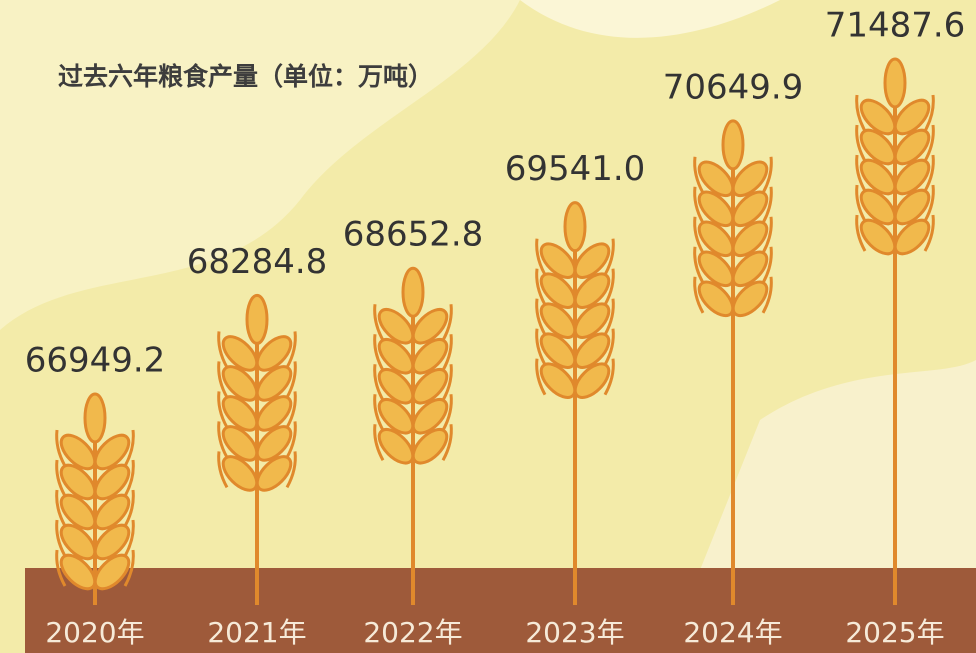 The width and height of the screenshot is (976, 653). Describe the element at coordinates (894, 632) in the screenshot. I see `x-tick-label: 2025年` at that location.